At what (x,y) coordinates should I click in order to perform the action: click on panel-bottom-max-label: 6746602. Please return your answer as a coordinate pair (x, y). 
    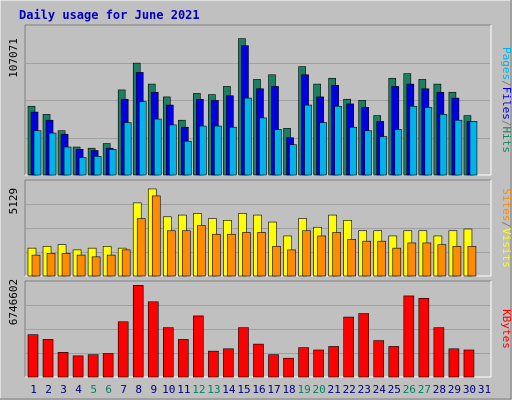
    Looking at the image, I should click on (13, 302).